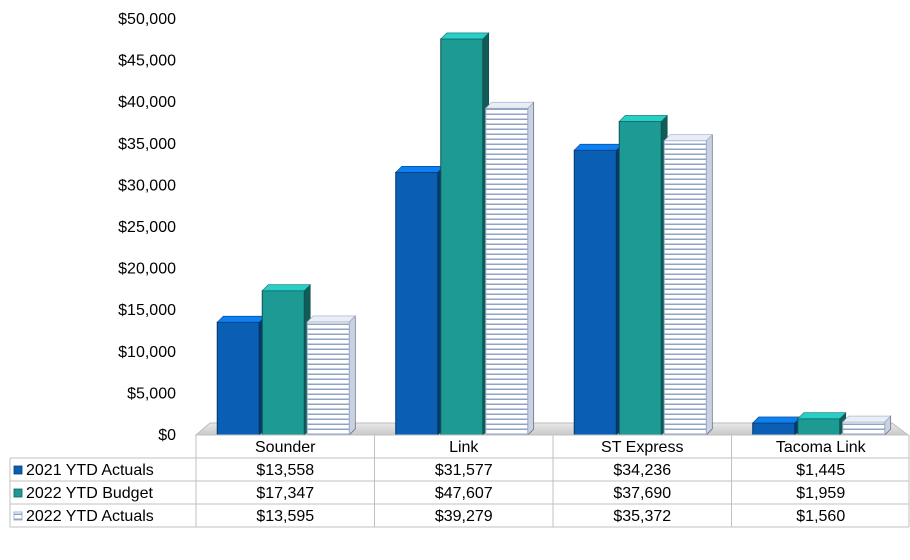 This screenshot has height=560, width=910. What do you see at coordinates (147, 310) in the screenshot?
I see `y-tick-label: $15,000` at bounding box center [147, 310].